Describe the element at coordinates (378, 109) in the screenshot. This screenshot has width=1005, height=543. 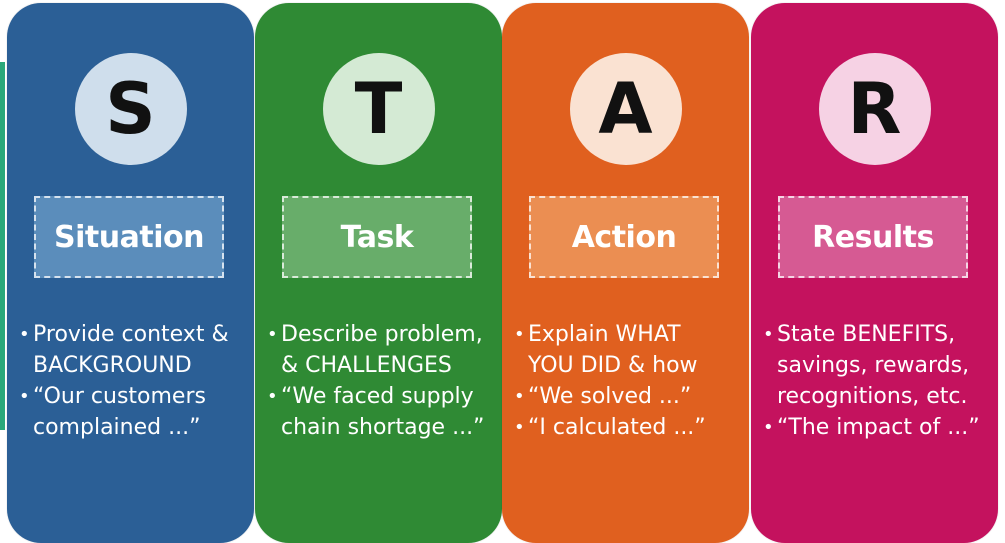
I see `task-letter-circle: T` at that location.